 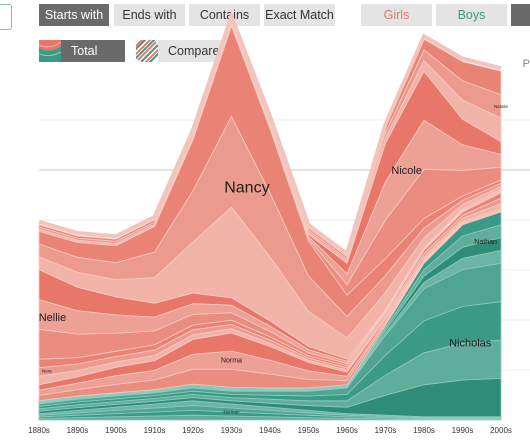 What do you see at coordinates (231, 412) in the screenshot?
I see `name-label-norman: Norman` at bounding box center [231, 412].